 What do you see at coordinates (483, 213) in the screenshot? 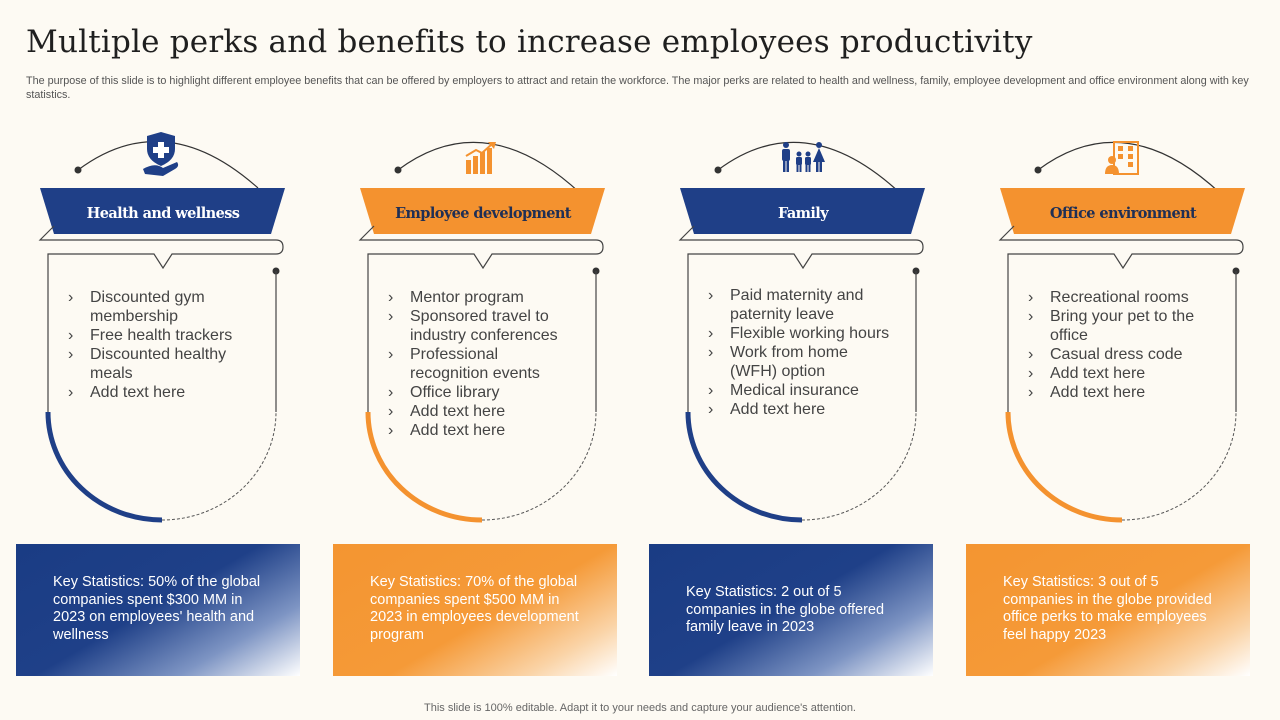
I see `category-header: Employee development` at bounding box center [483, 213].